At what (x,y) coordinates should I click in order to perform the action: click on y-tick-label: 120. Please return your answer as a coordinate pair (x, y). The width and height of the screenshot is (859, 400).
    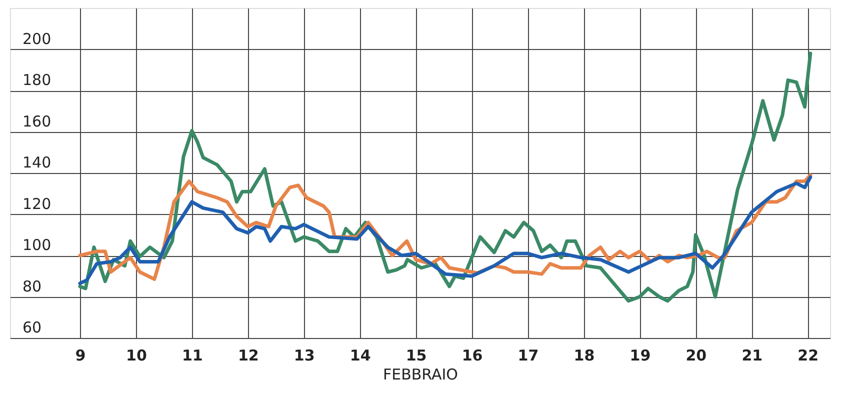
    Looking at the image, I should click on (37, 203).